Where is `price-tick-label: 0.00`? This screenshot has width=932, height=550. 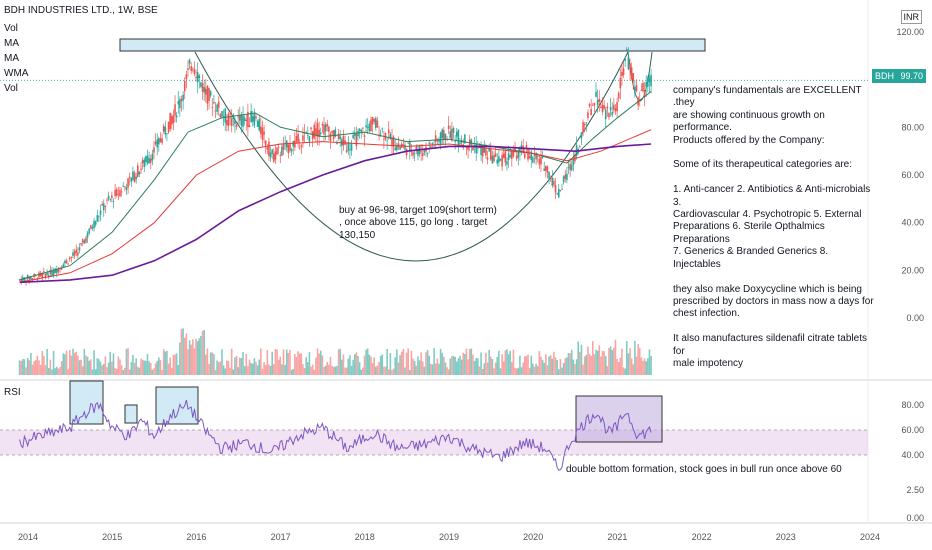
price-tick-label: 0.00 is located at coordinates (915, 318).